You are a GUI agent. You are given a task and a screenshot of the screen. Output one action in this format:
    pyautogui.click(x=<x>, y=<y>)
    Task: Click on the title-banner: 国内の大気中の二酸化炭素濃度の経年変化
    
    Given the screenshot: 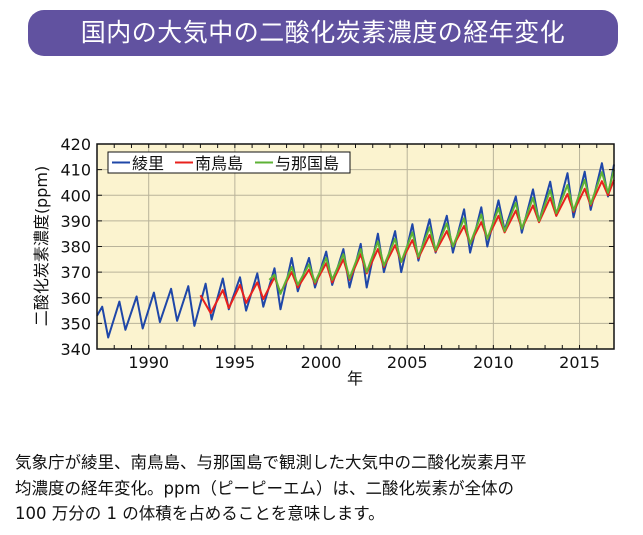 What is the action you would take?
    pyautogui.click(x=323, y=33)
    